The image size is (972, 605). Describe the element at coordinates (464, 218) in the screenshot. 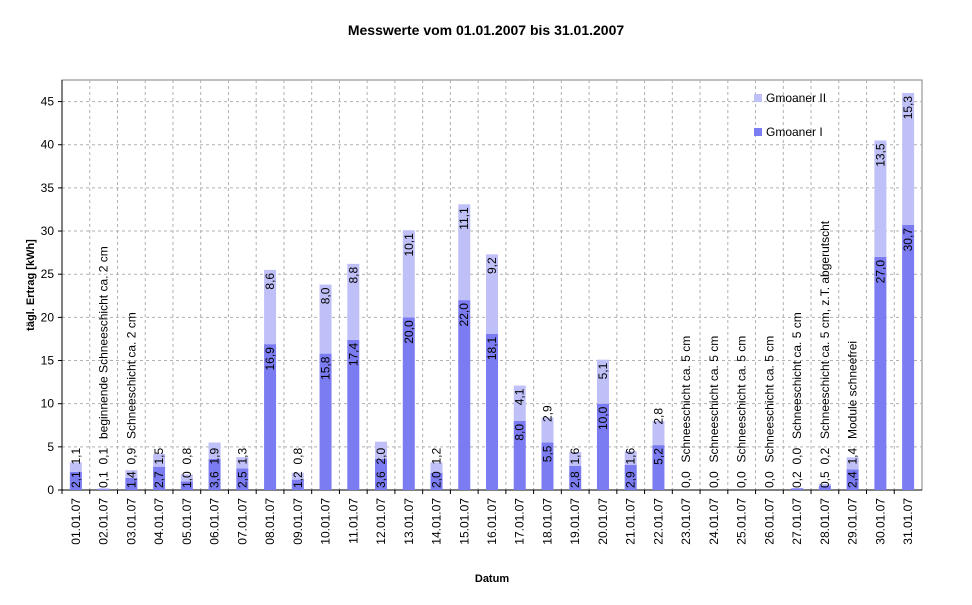

I see `data-label-gmoaner-ii: 11,1` at that location.